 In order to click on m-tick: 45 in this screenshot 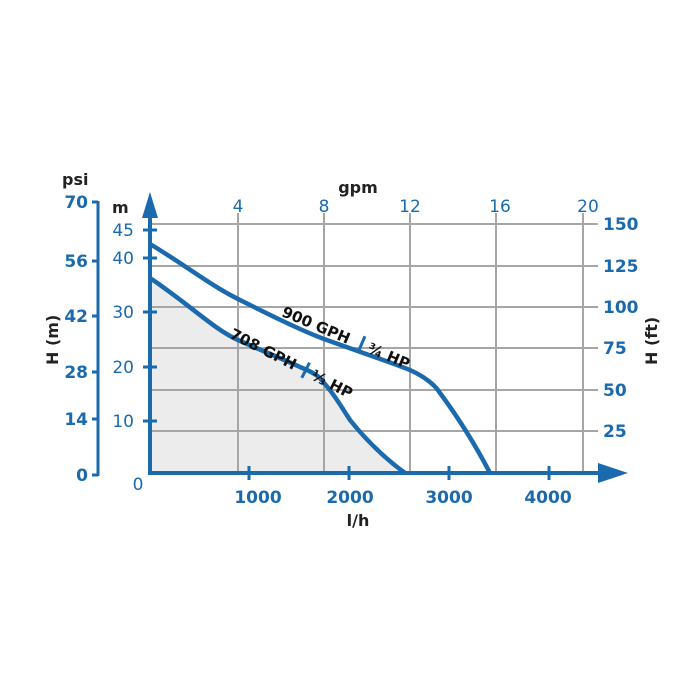, I will do `click(123, 231)`.